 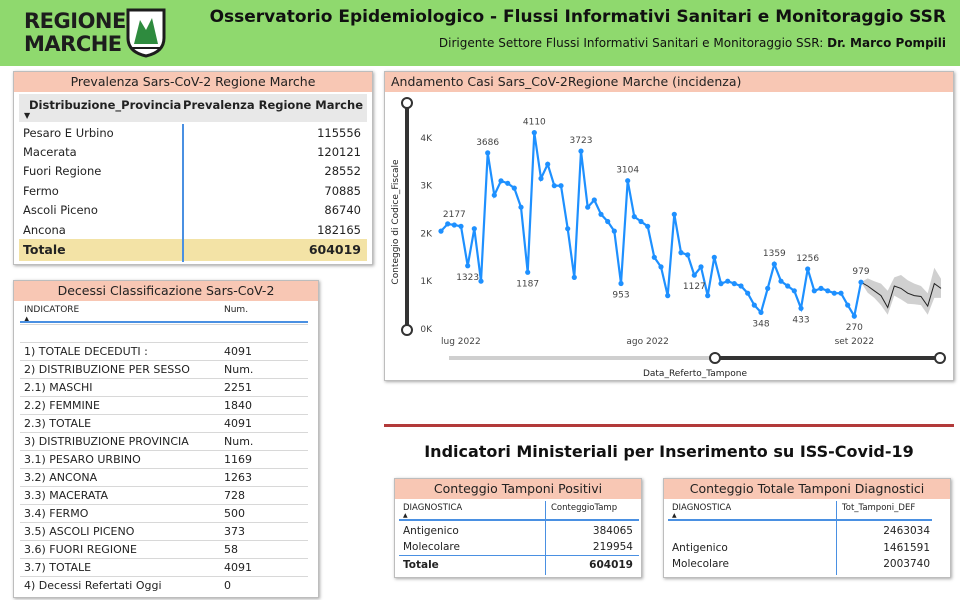 I want to click on x-slider-handle-left, so click(x=715, y=358).